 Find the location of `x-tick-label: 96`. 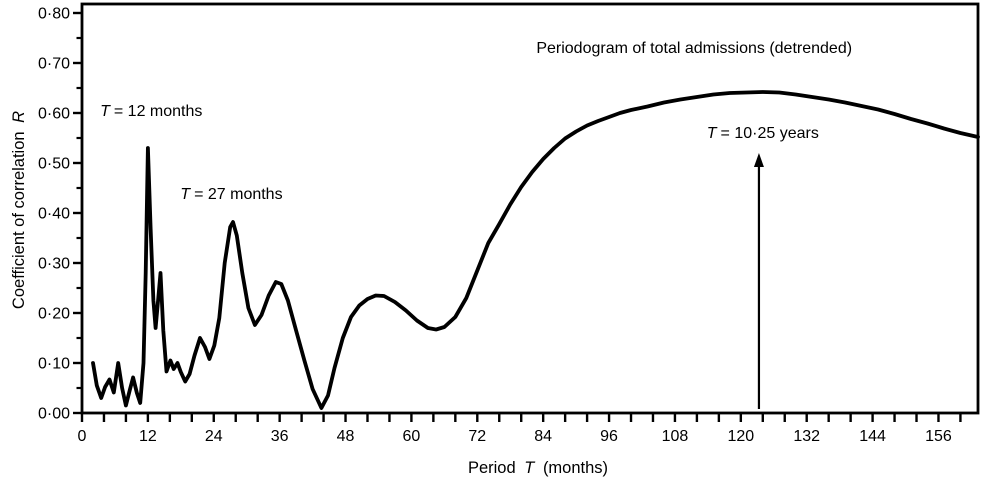

x-tick-label: 96 is located at coordinates (609, 436).